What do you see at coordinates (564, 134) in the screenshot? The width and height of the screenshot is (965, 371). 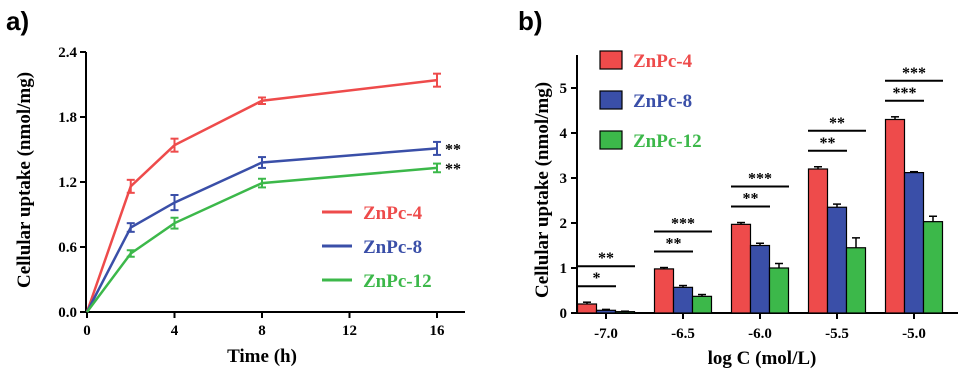 I see `y-tick-label-b: 4` at bounding box center [564, 134].